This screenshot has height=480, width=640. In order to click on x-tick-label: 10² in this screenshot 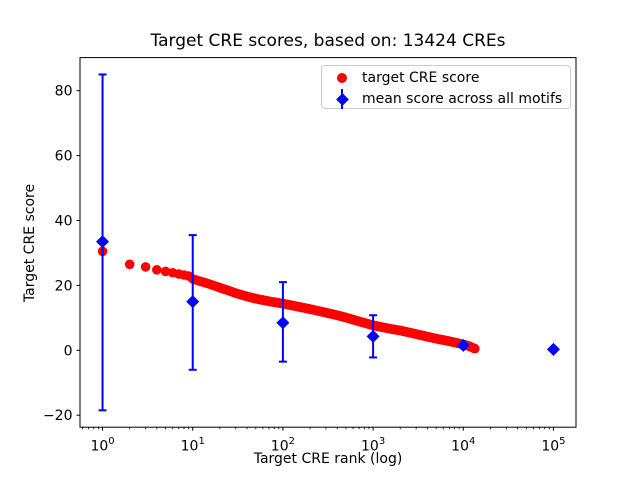, I will do `click(283, 445)`.